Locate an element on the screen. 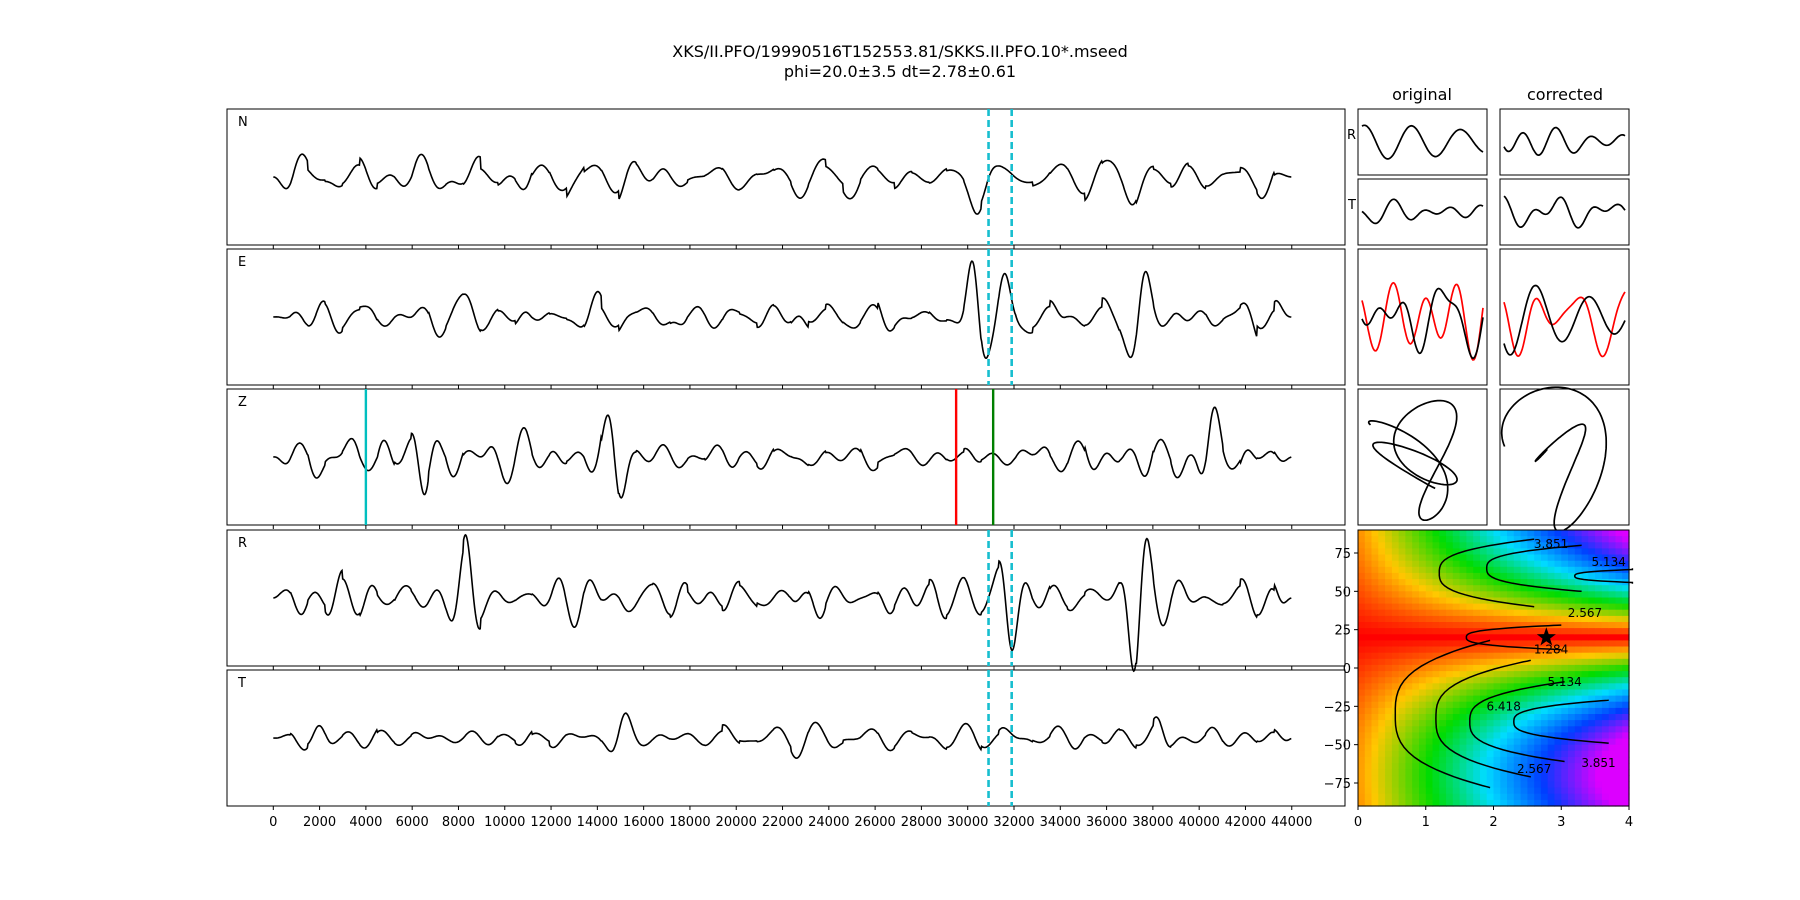 This screenshot has width=1800, height=900. contour-line is located at coordinates (1533, 568).